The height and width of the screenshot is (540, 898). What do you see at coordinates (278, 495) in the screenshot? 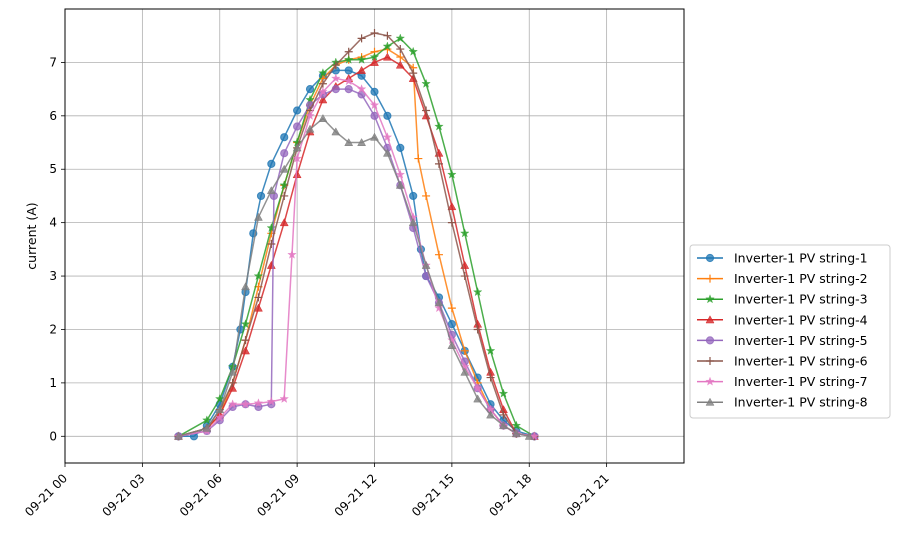
I see `x-tick-label: 09-21 09` at bounding box center [278, 495].